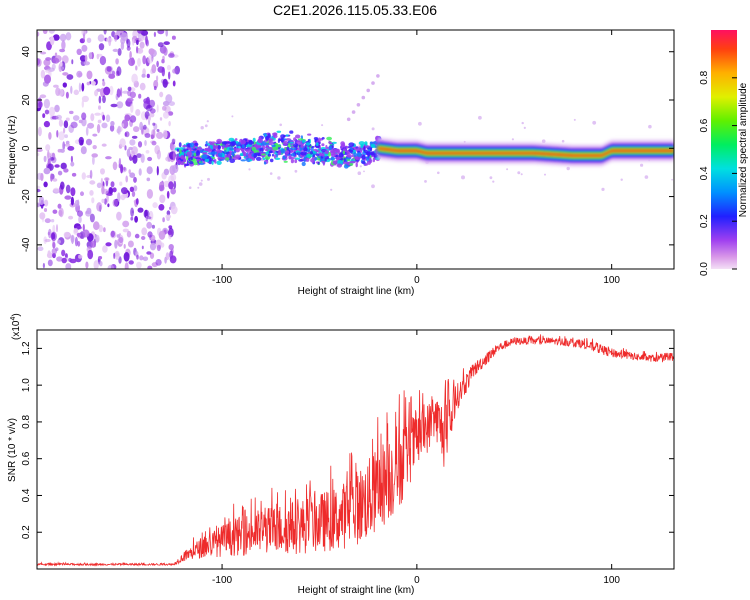 The width and height of the screenshot is (750, 600). I want to click on colorbar-tick-label: 0.6, so click(704, 125).